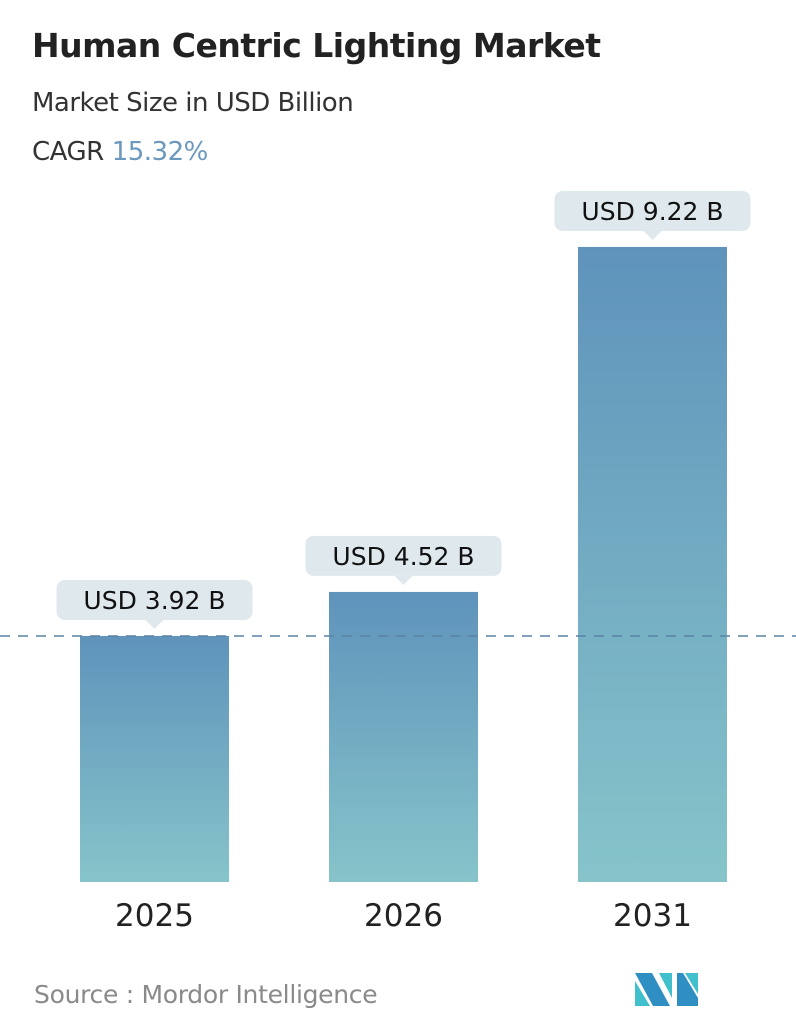  I want to click on data-label: USD 9.22 B, so click(652, 211).